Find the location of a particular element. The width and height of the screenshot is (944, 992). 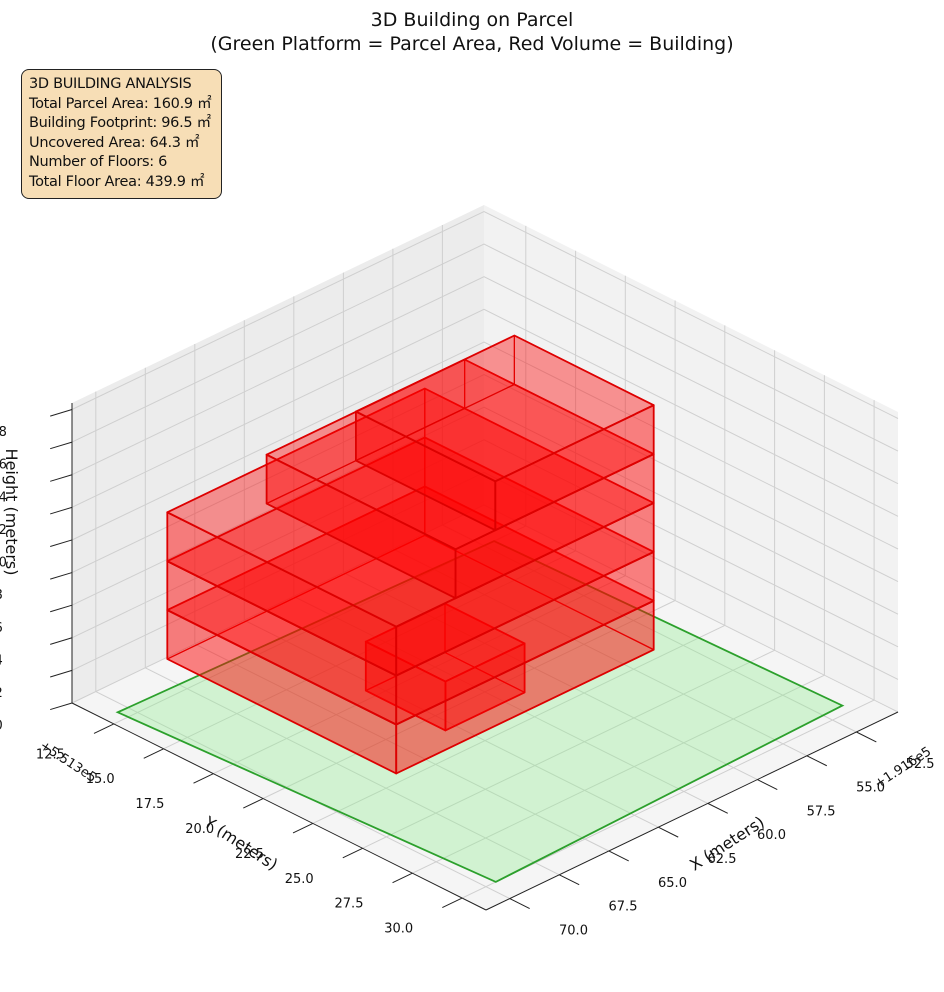

y-tick-label-5: 25.0 is located at coordinates (299, 879).